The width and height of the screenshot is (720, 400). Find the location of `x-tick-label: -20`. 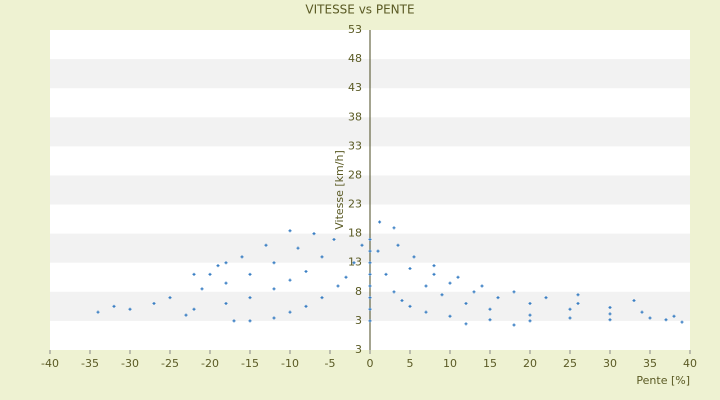

x-tick-label: -20 is located at coordinates (210, 363).